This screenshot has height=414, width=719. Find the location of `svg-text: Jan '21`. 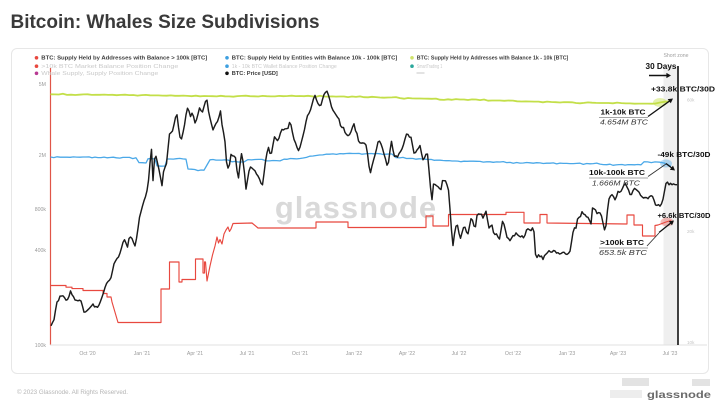

svg-text: Jan '21 is located at coordinates (142, 354).